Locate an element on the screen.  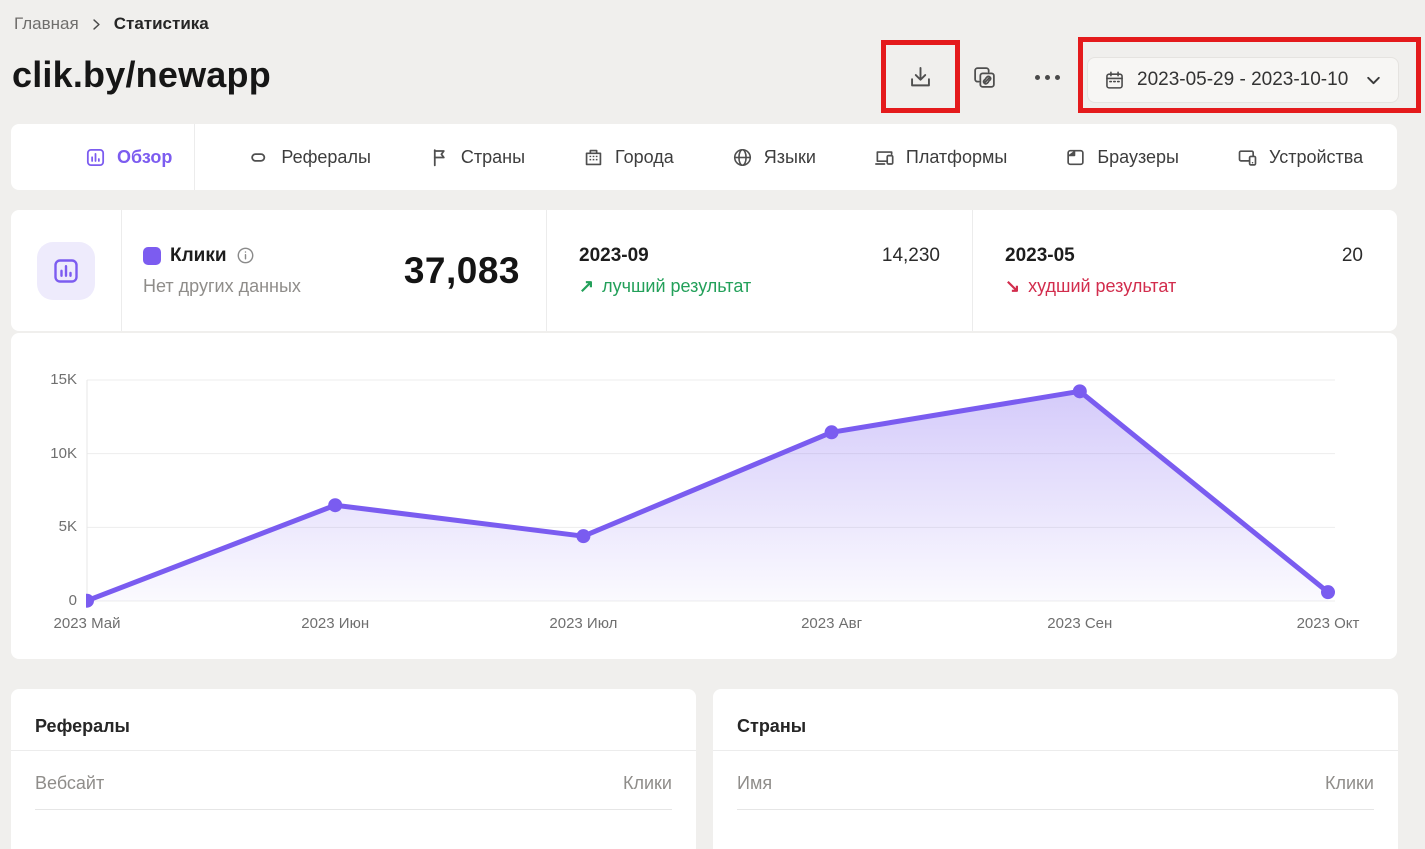
info-icon is located at coordinates (245, 255).